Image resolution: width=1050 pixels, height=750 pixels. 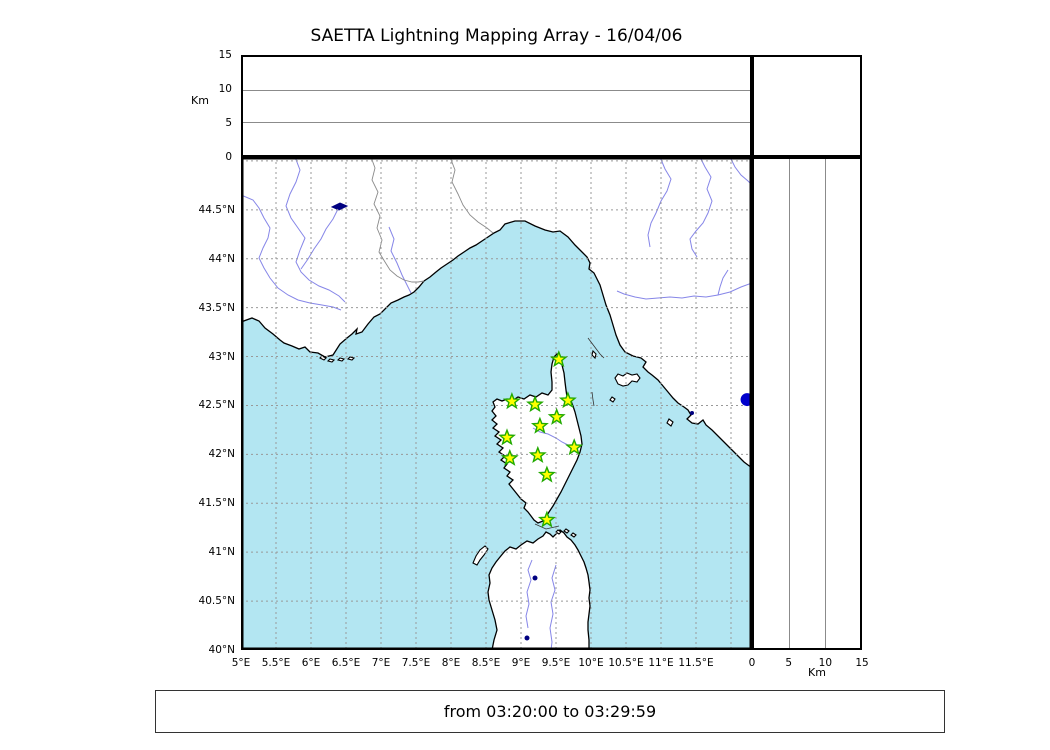 I want to click on time-range-text: from 03:20:00 to 03:29:59, so click(x=550, y=711).